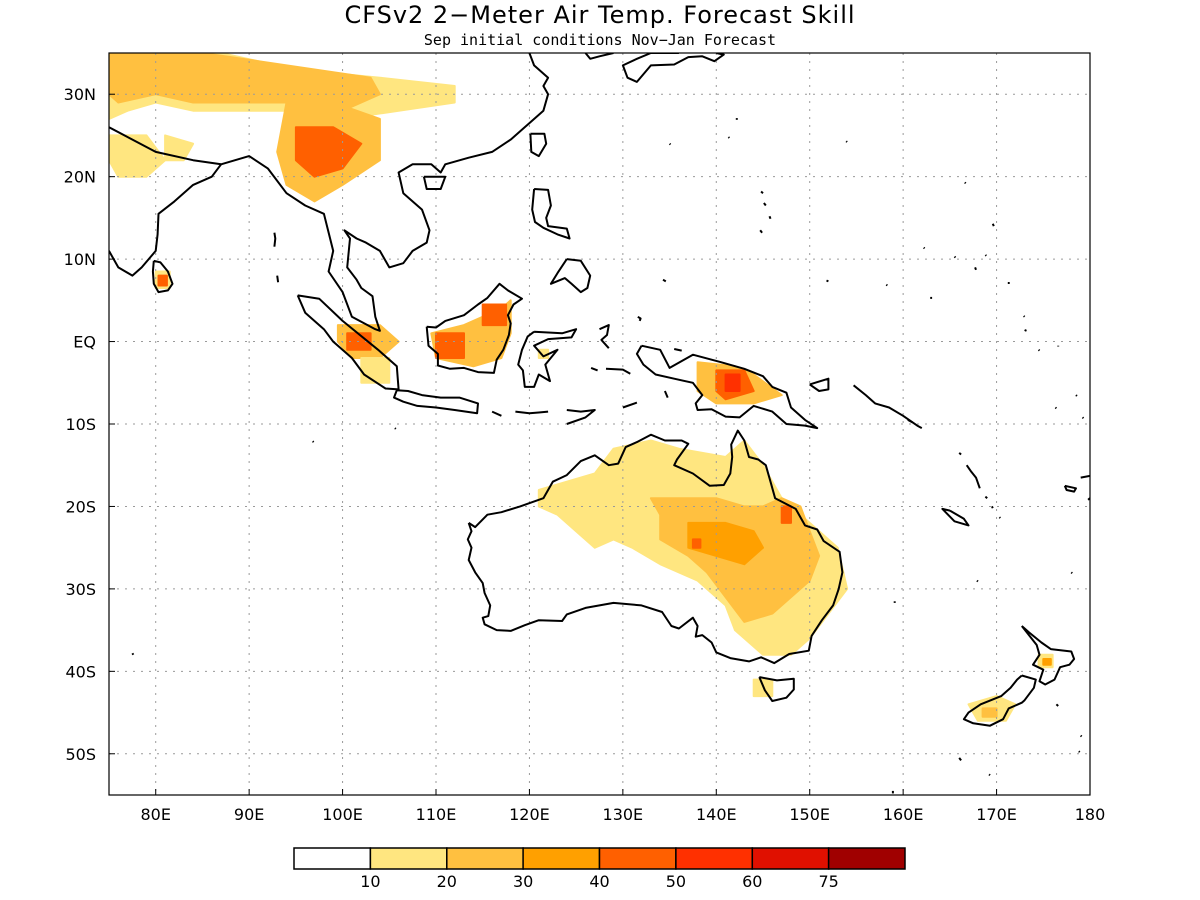 The height and width of the screenshot is (900, 1200). I want to click on colorbar-label-60: 60, so click(752, 881).